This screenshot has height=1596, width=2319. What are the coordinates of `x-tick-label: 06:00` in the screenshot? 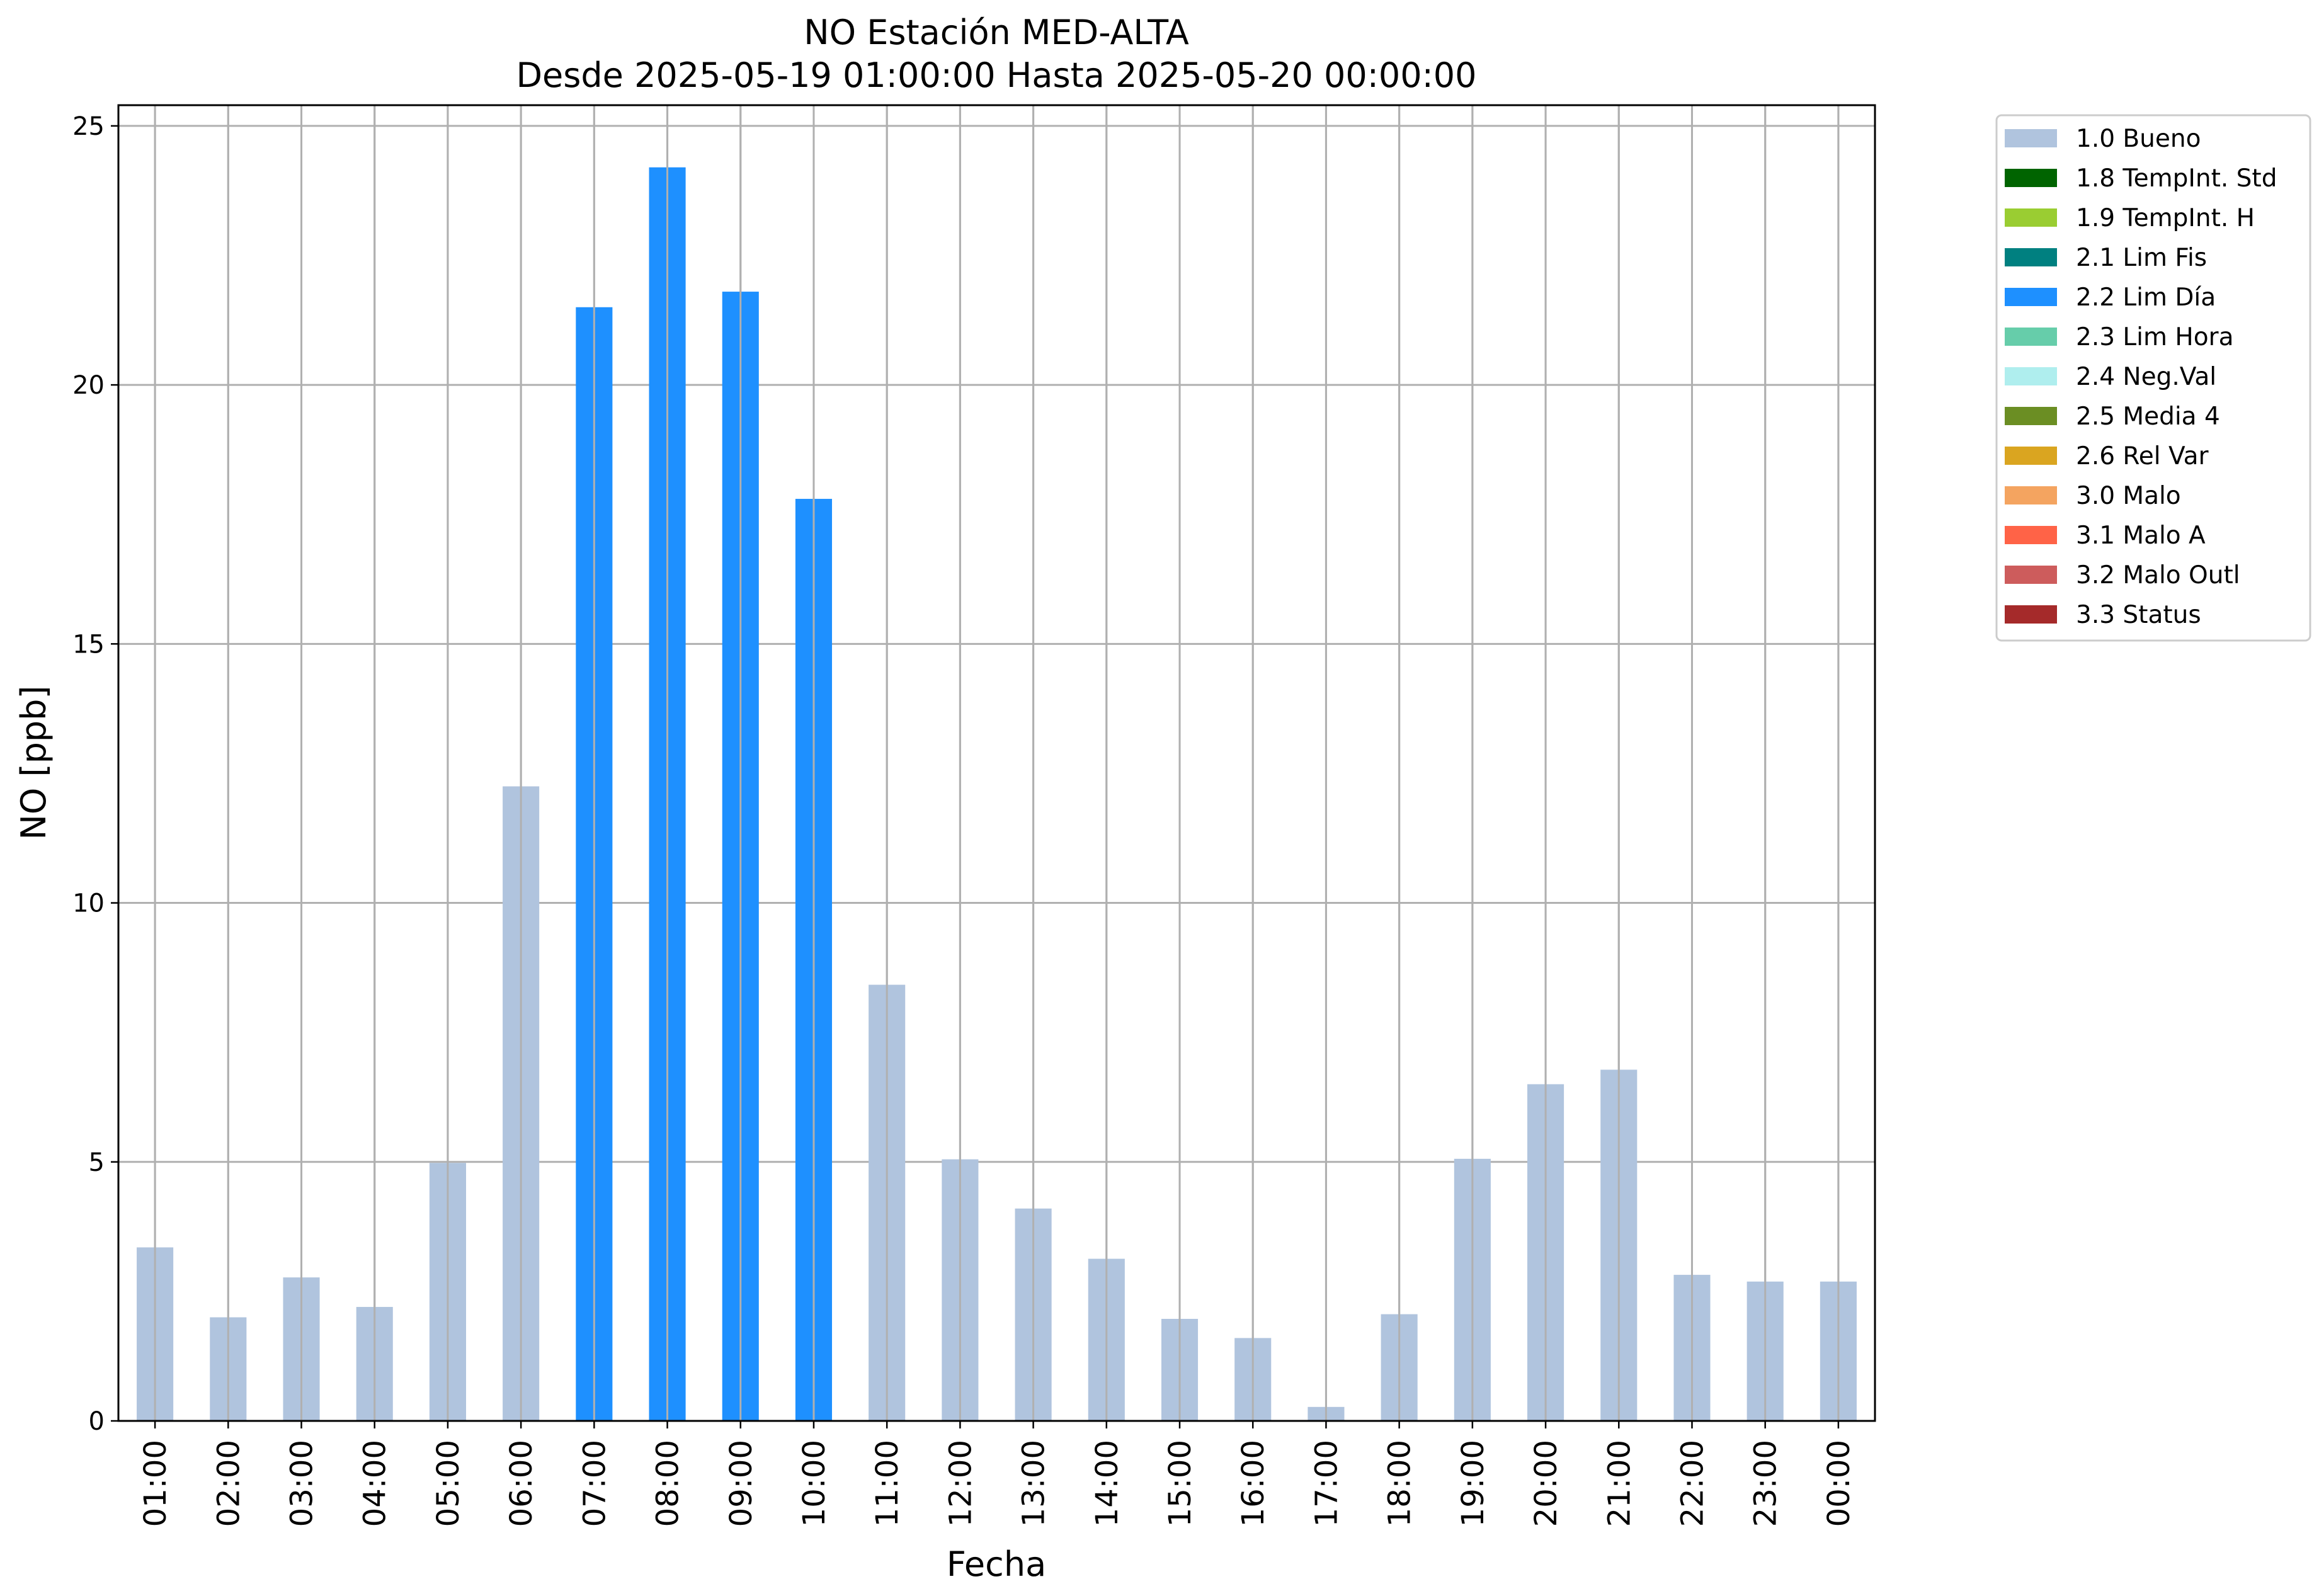 It's located at (521, 1483).